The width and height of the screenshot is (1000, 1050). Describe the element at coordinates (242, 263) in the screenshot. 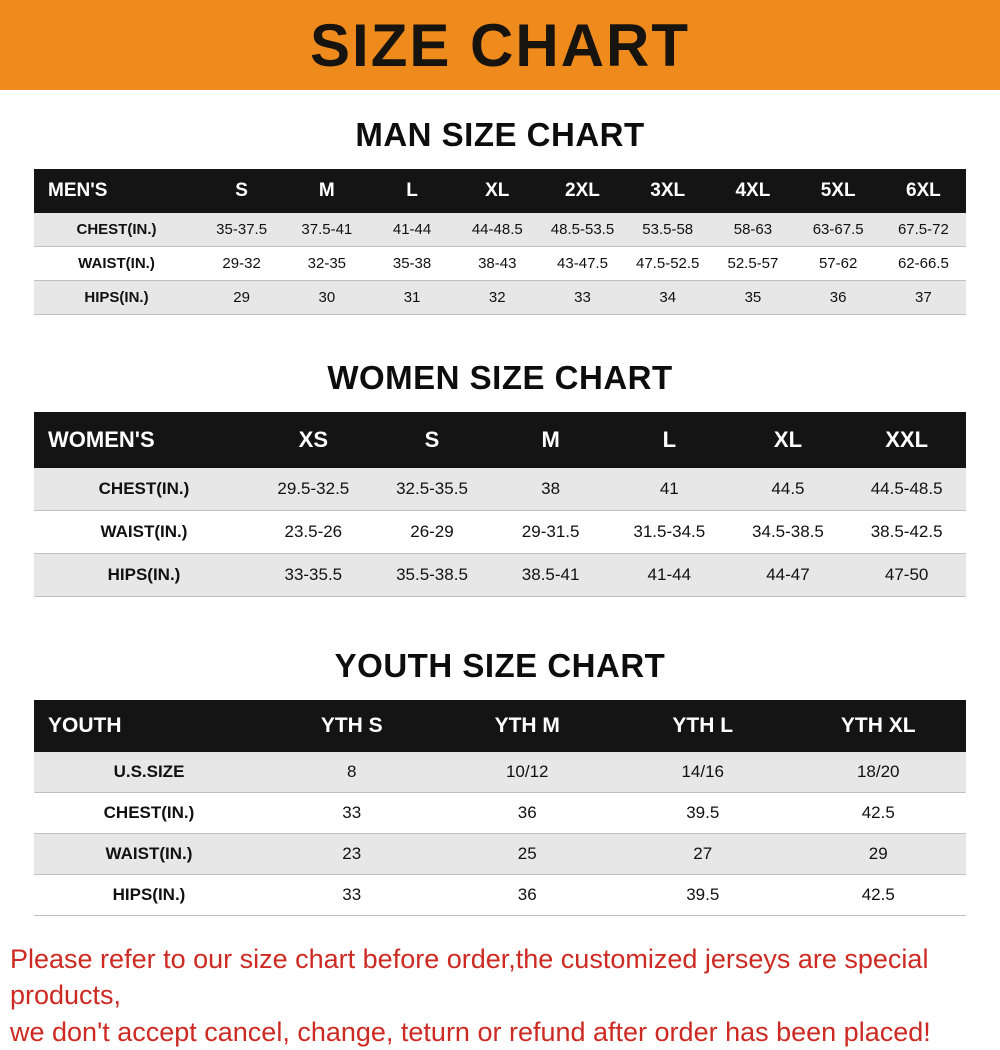

I see `measurement-value: 29-32` at that location.